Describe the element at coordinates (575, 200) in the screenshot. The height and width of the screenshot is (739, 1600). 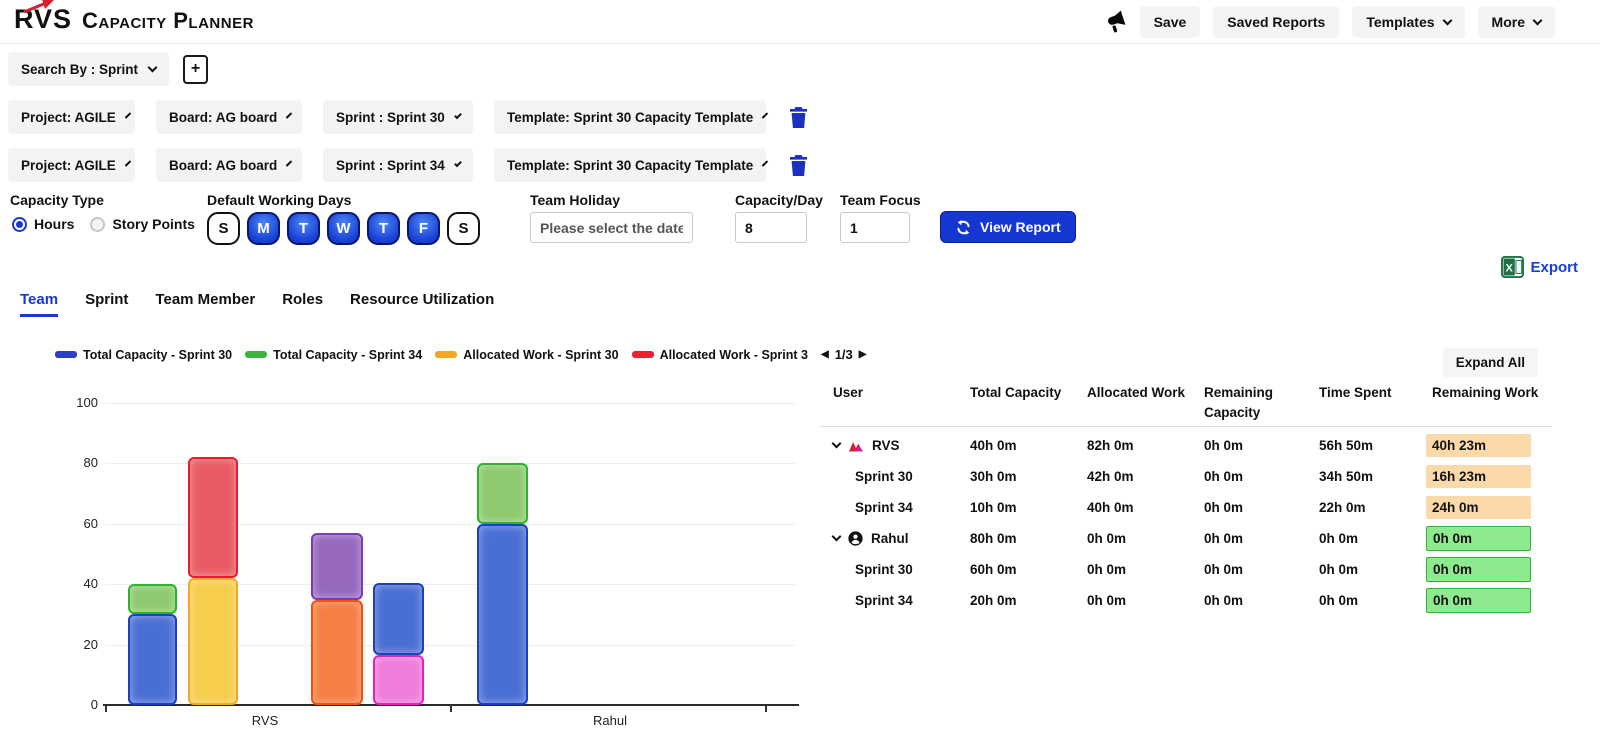
I see `team-holiday-label: Team Holiday` at that location.